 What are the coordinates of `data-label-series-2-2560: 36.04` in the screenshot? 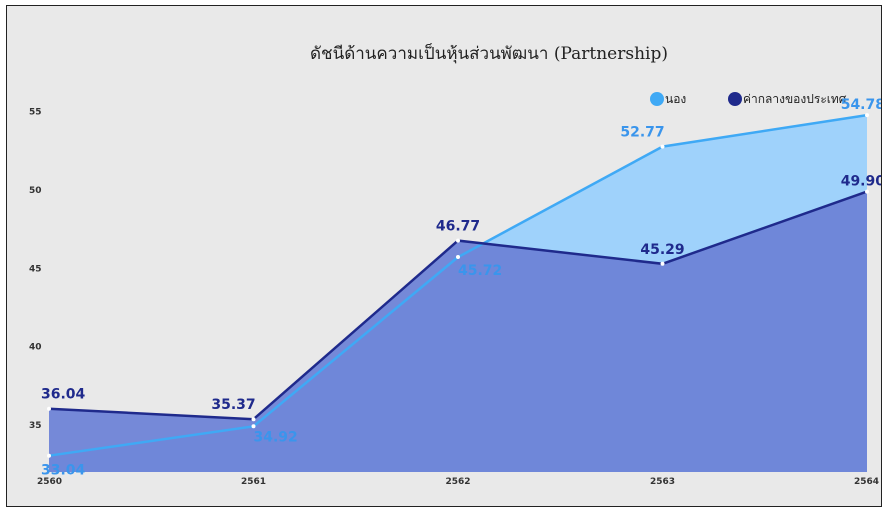 It's located at (63, 395).